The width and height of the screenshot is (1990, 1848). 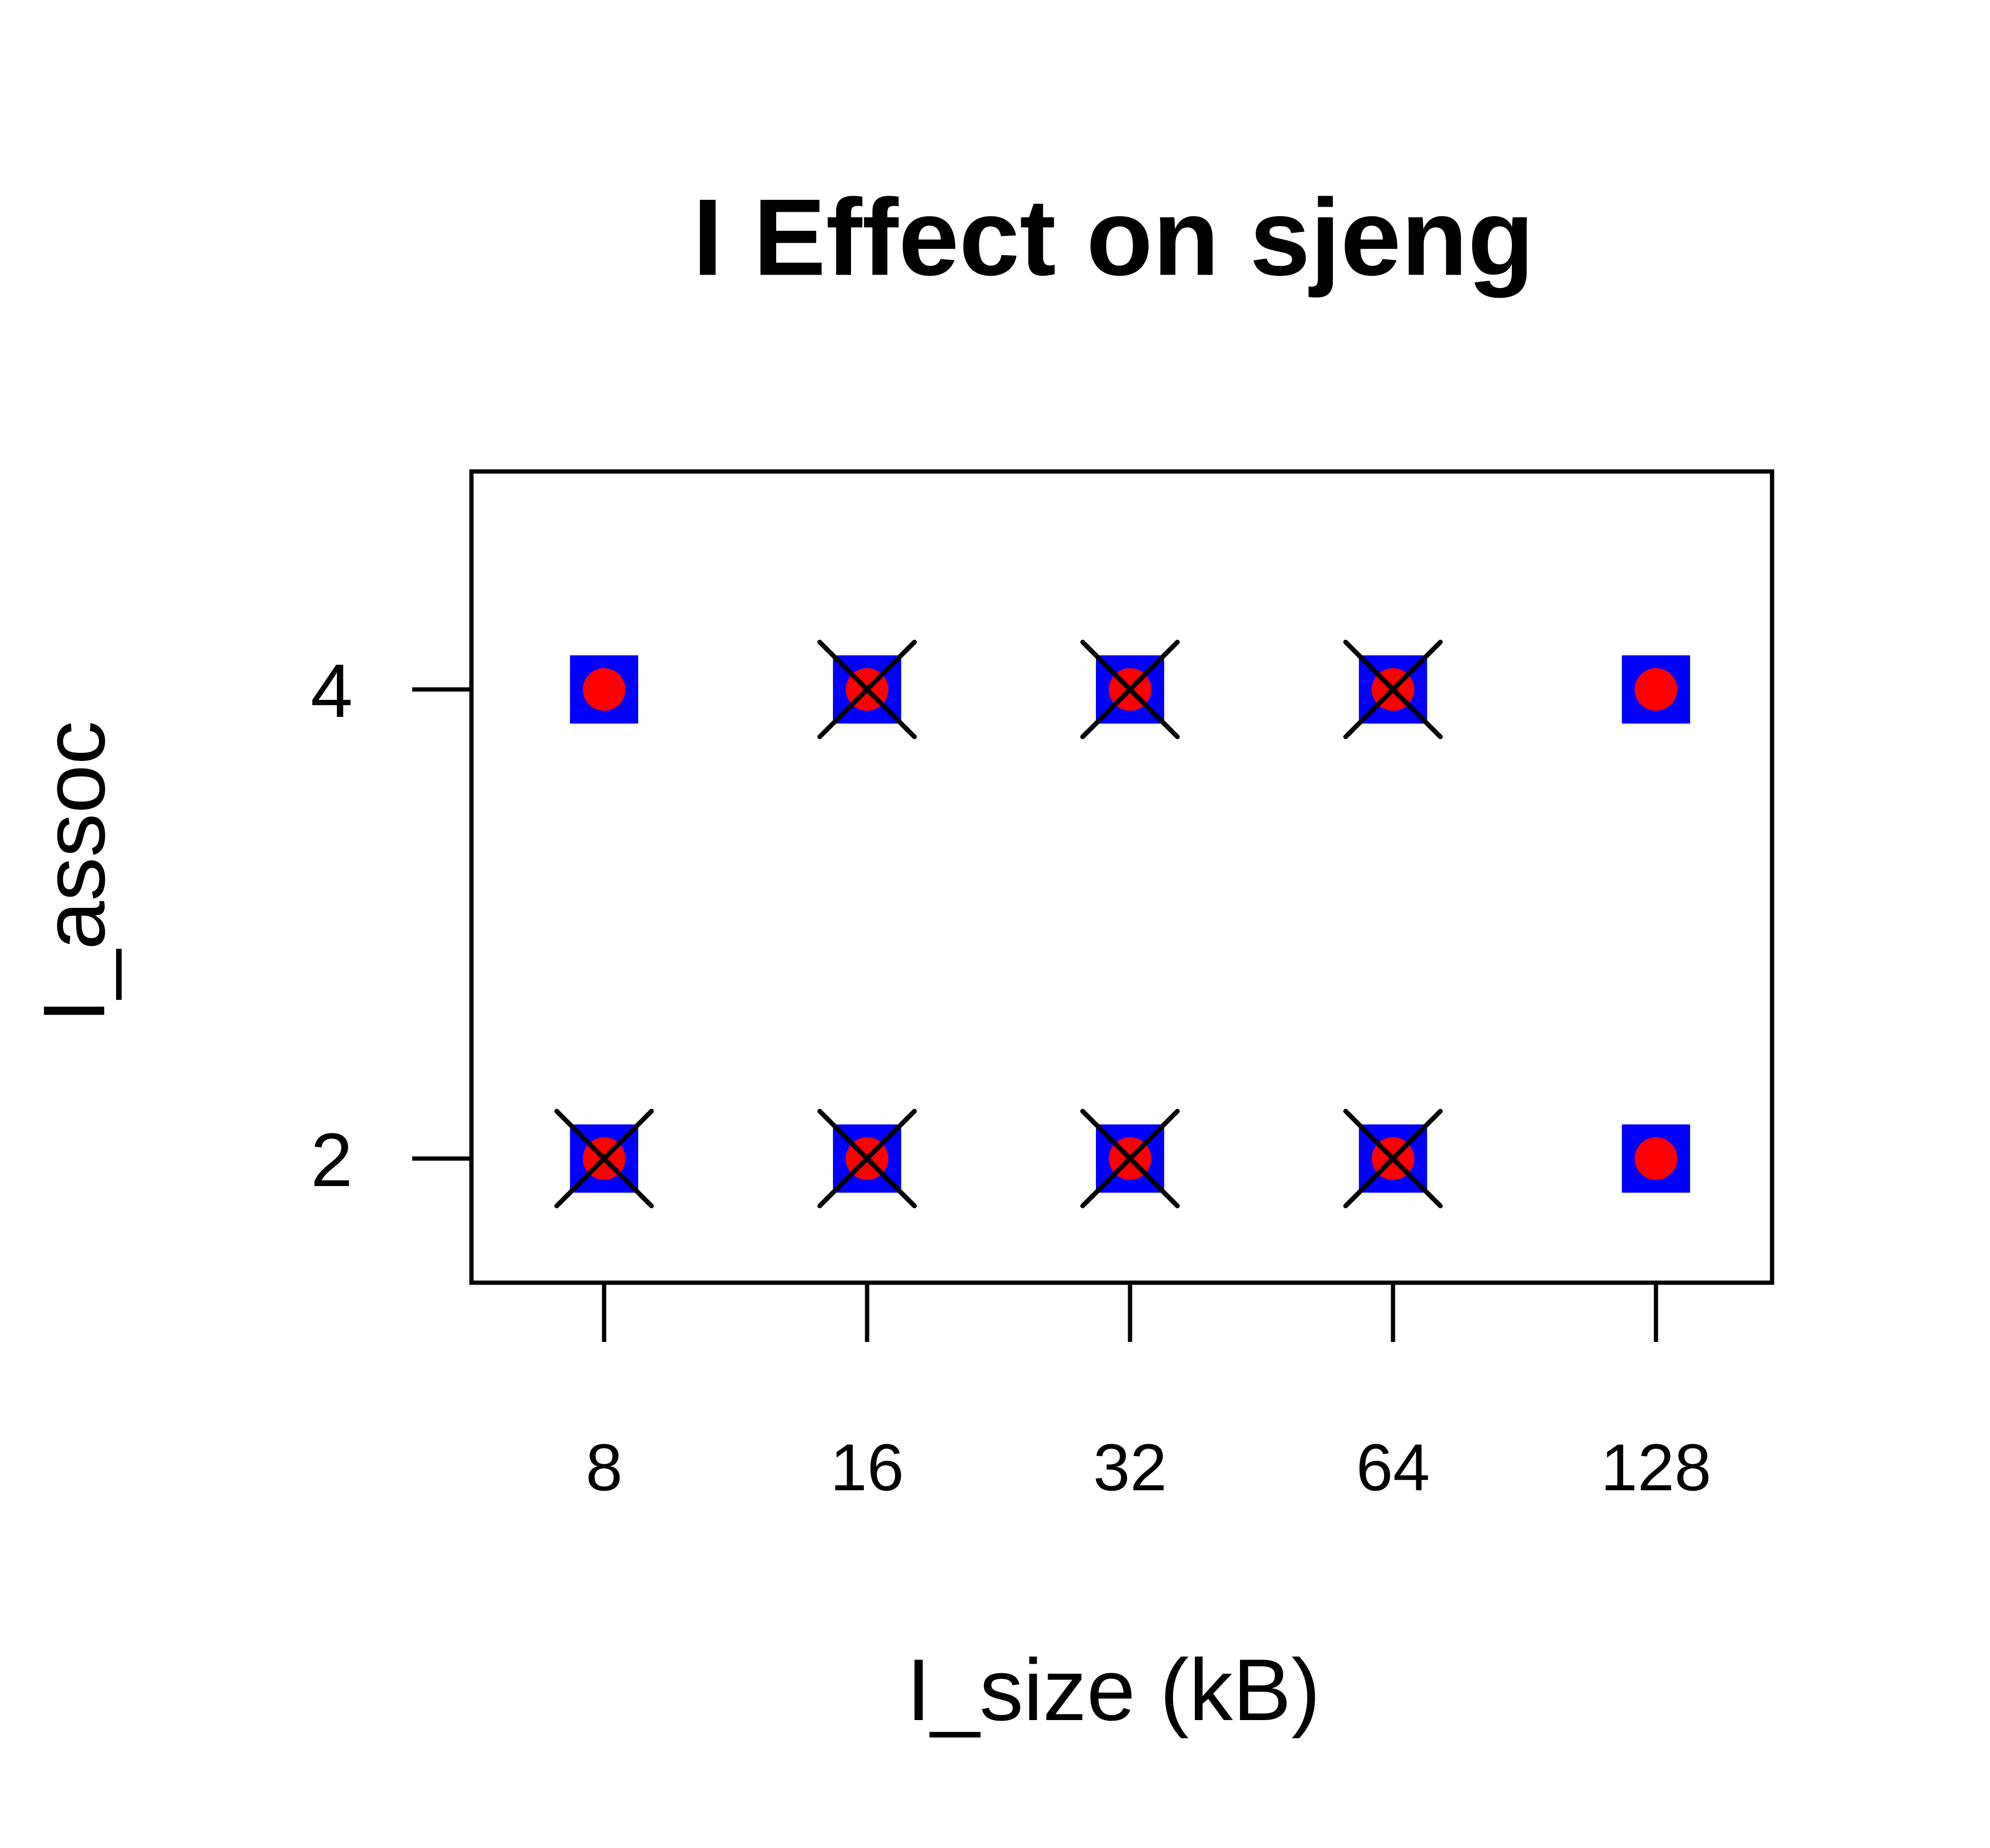 What do you see at coordinates (867, 1467) in the screenshot?
I see `x-tick-label-16: 16` at bounding box center [867, 1467].